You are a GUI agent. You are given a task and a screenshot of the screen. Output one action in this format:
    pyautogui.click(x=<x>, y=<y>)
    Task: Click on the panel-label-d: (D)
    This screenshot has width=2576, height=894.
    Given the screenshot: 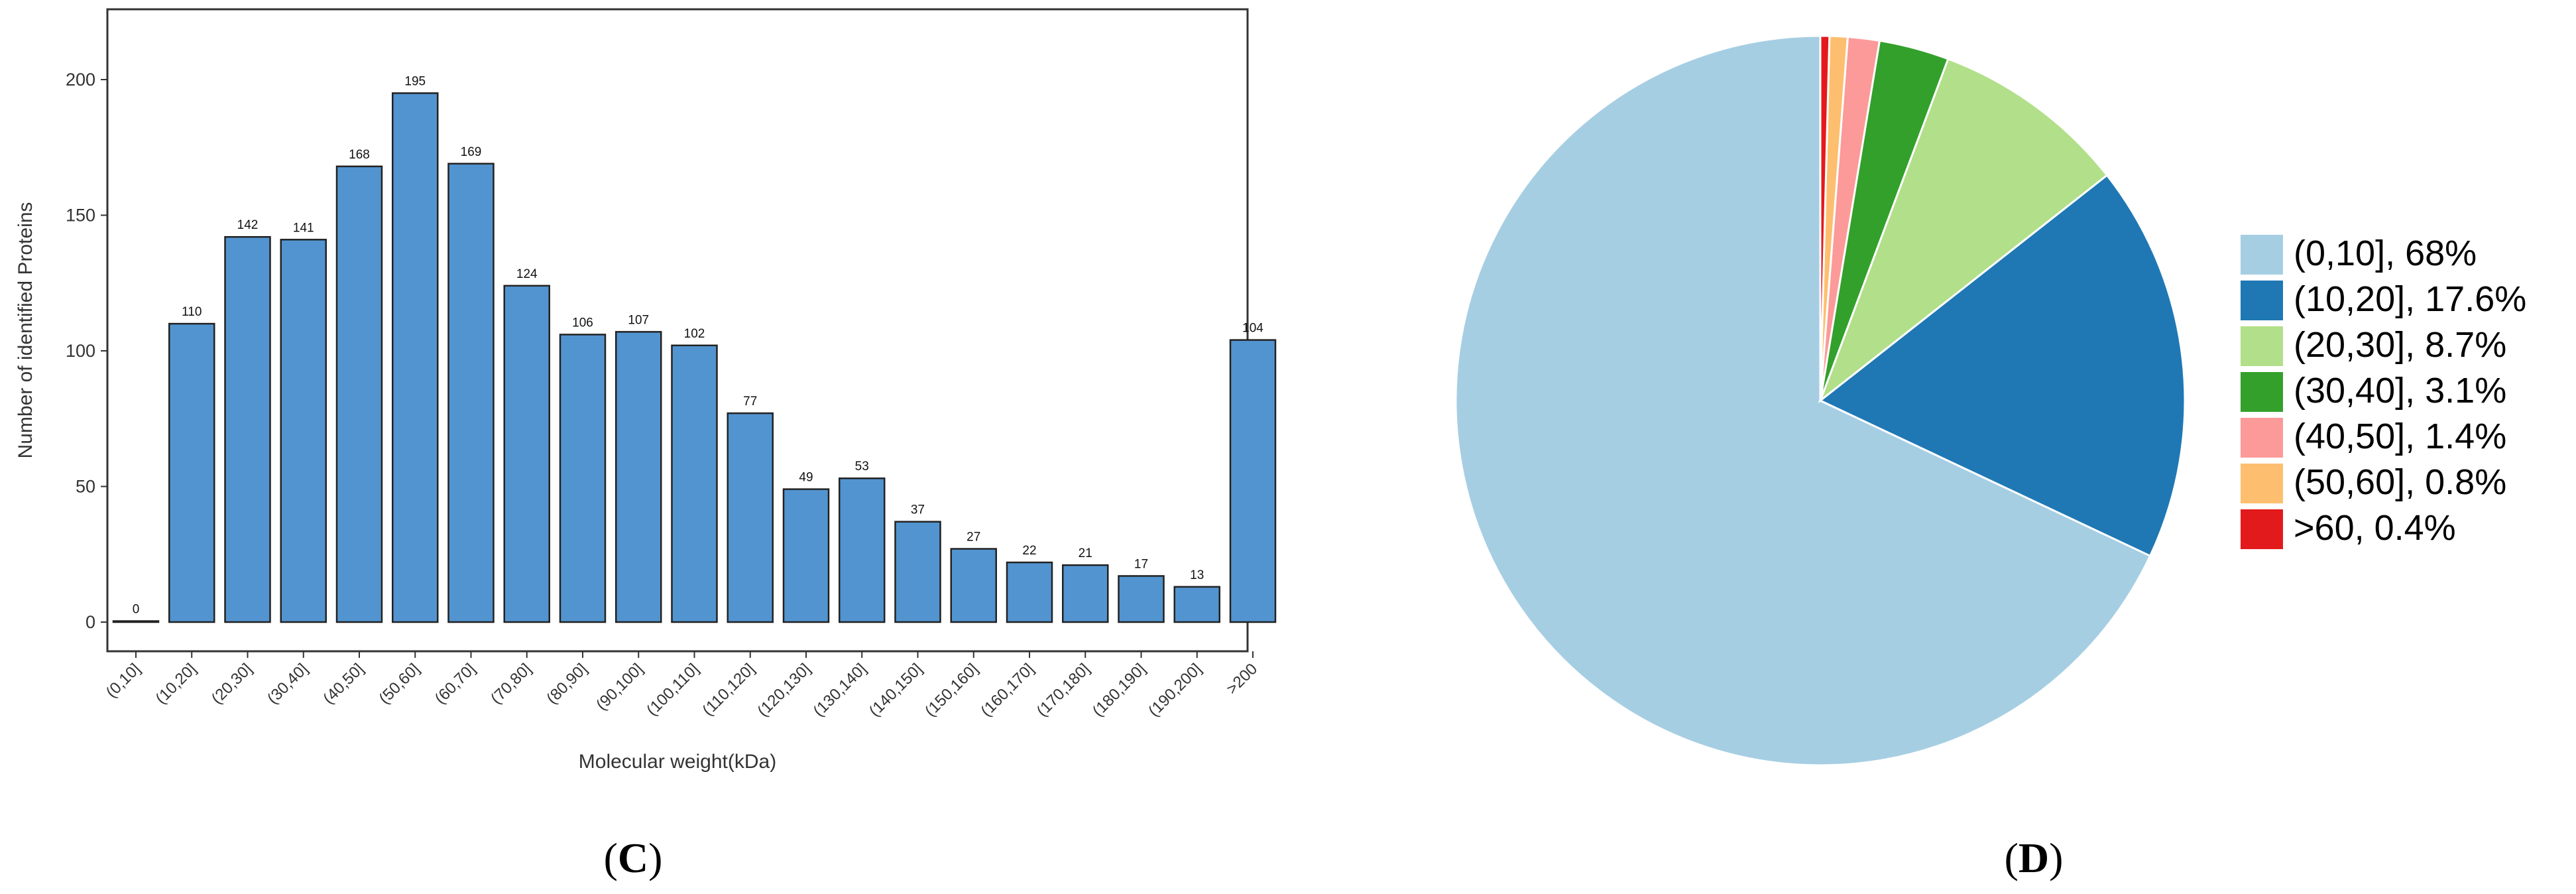 What is the action you would take?
    pyautogui.click(x=2034, y=857)
    